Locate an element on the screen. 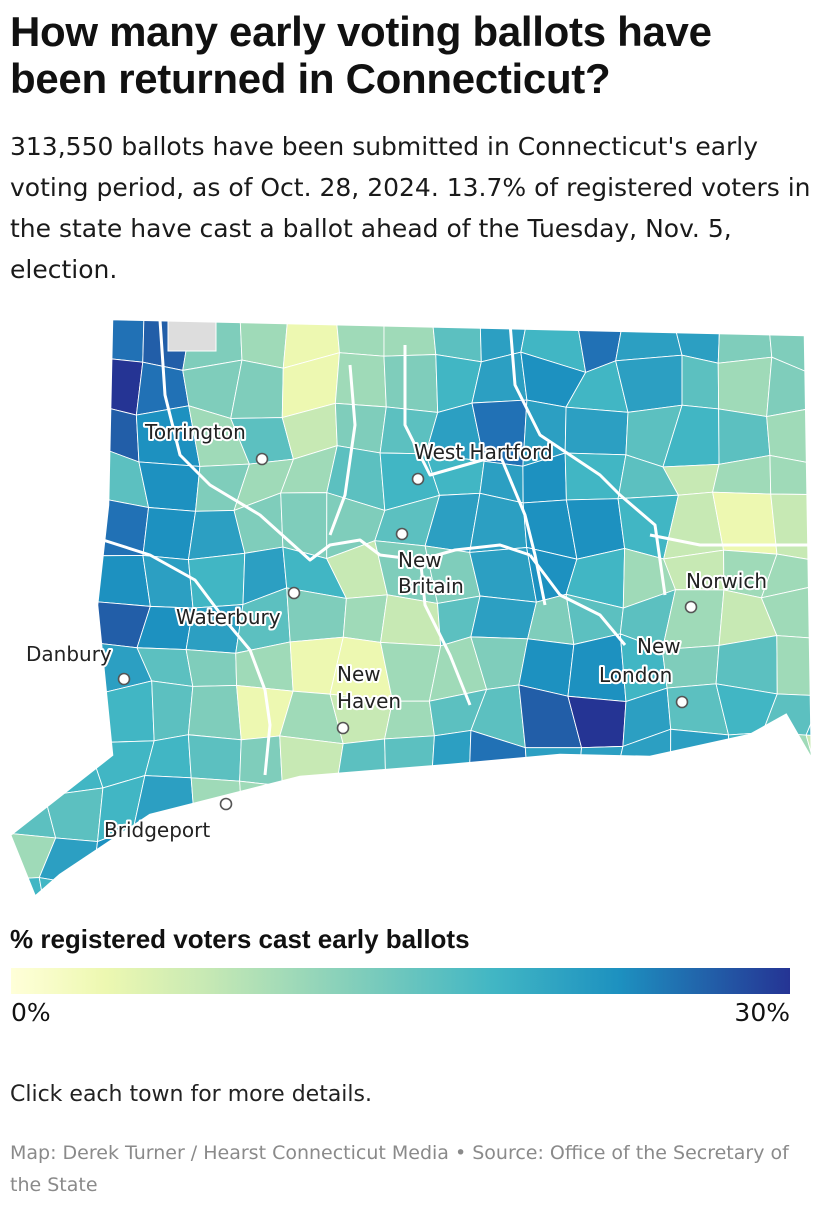  city-marker-danbury: Danbury is located at coordinates (77, 663).